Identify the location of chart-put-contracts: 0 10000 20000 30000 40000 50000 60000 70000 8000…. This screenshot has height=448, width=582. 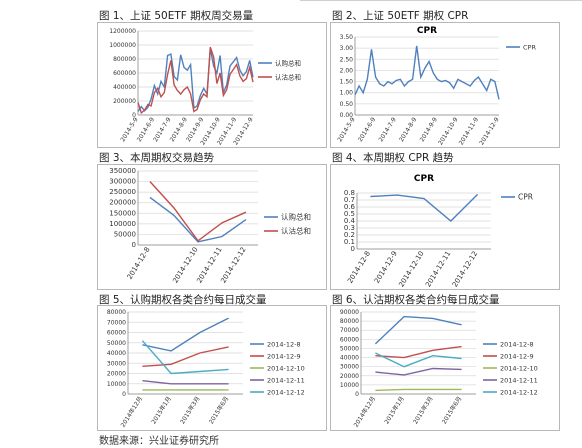
(439, 369).